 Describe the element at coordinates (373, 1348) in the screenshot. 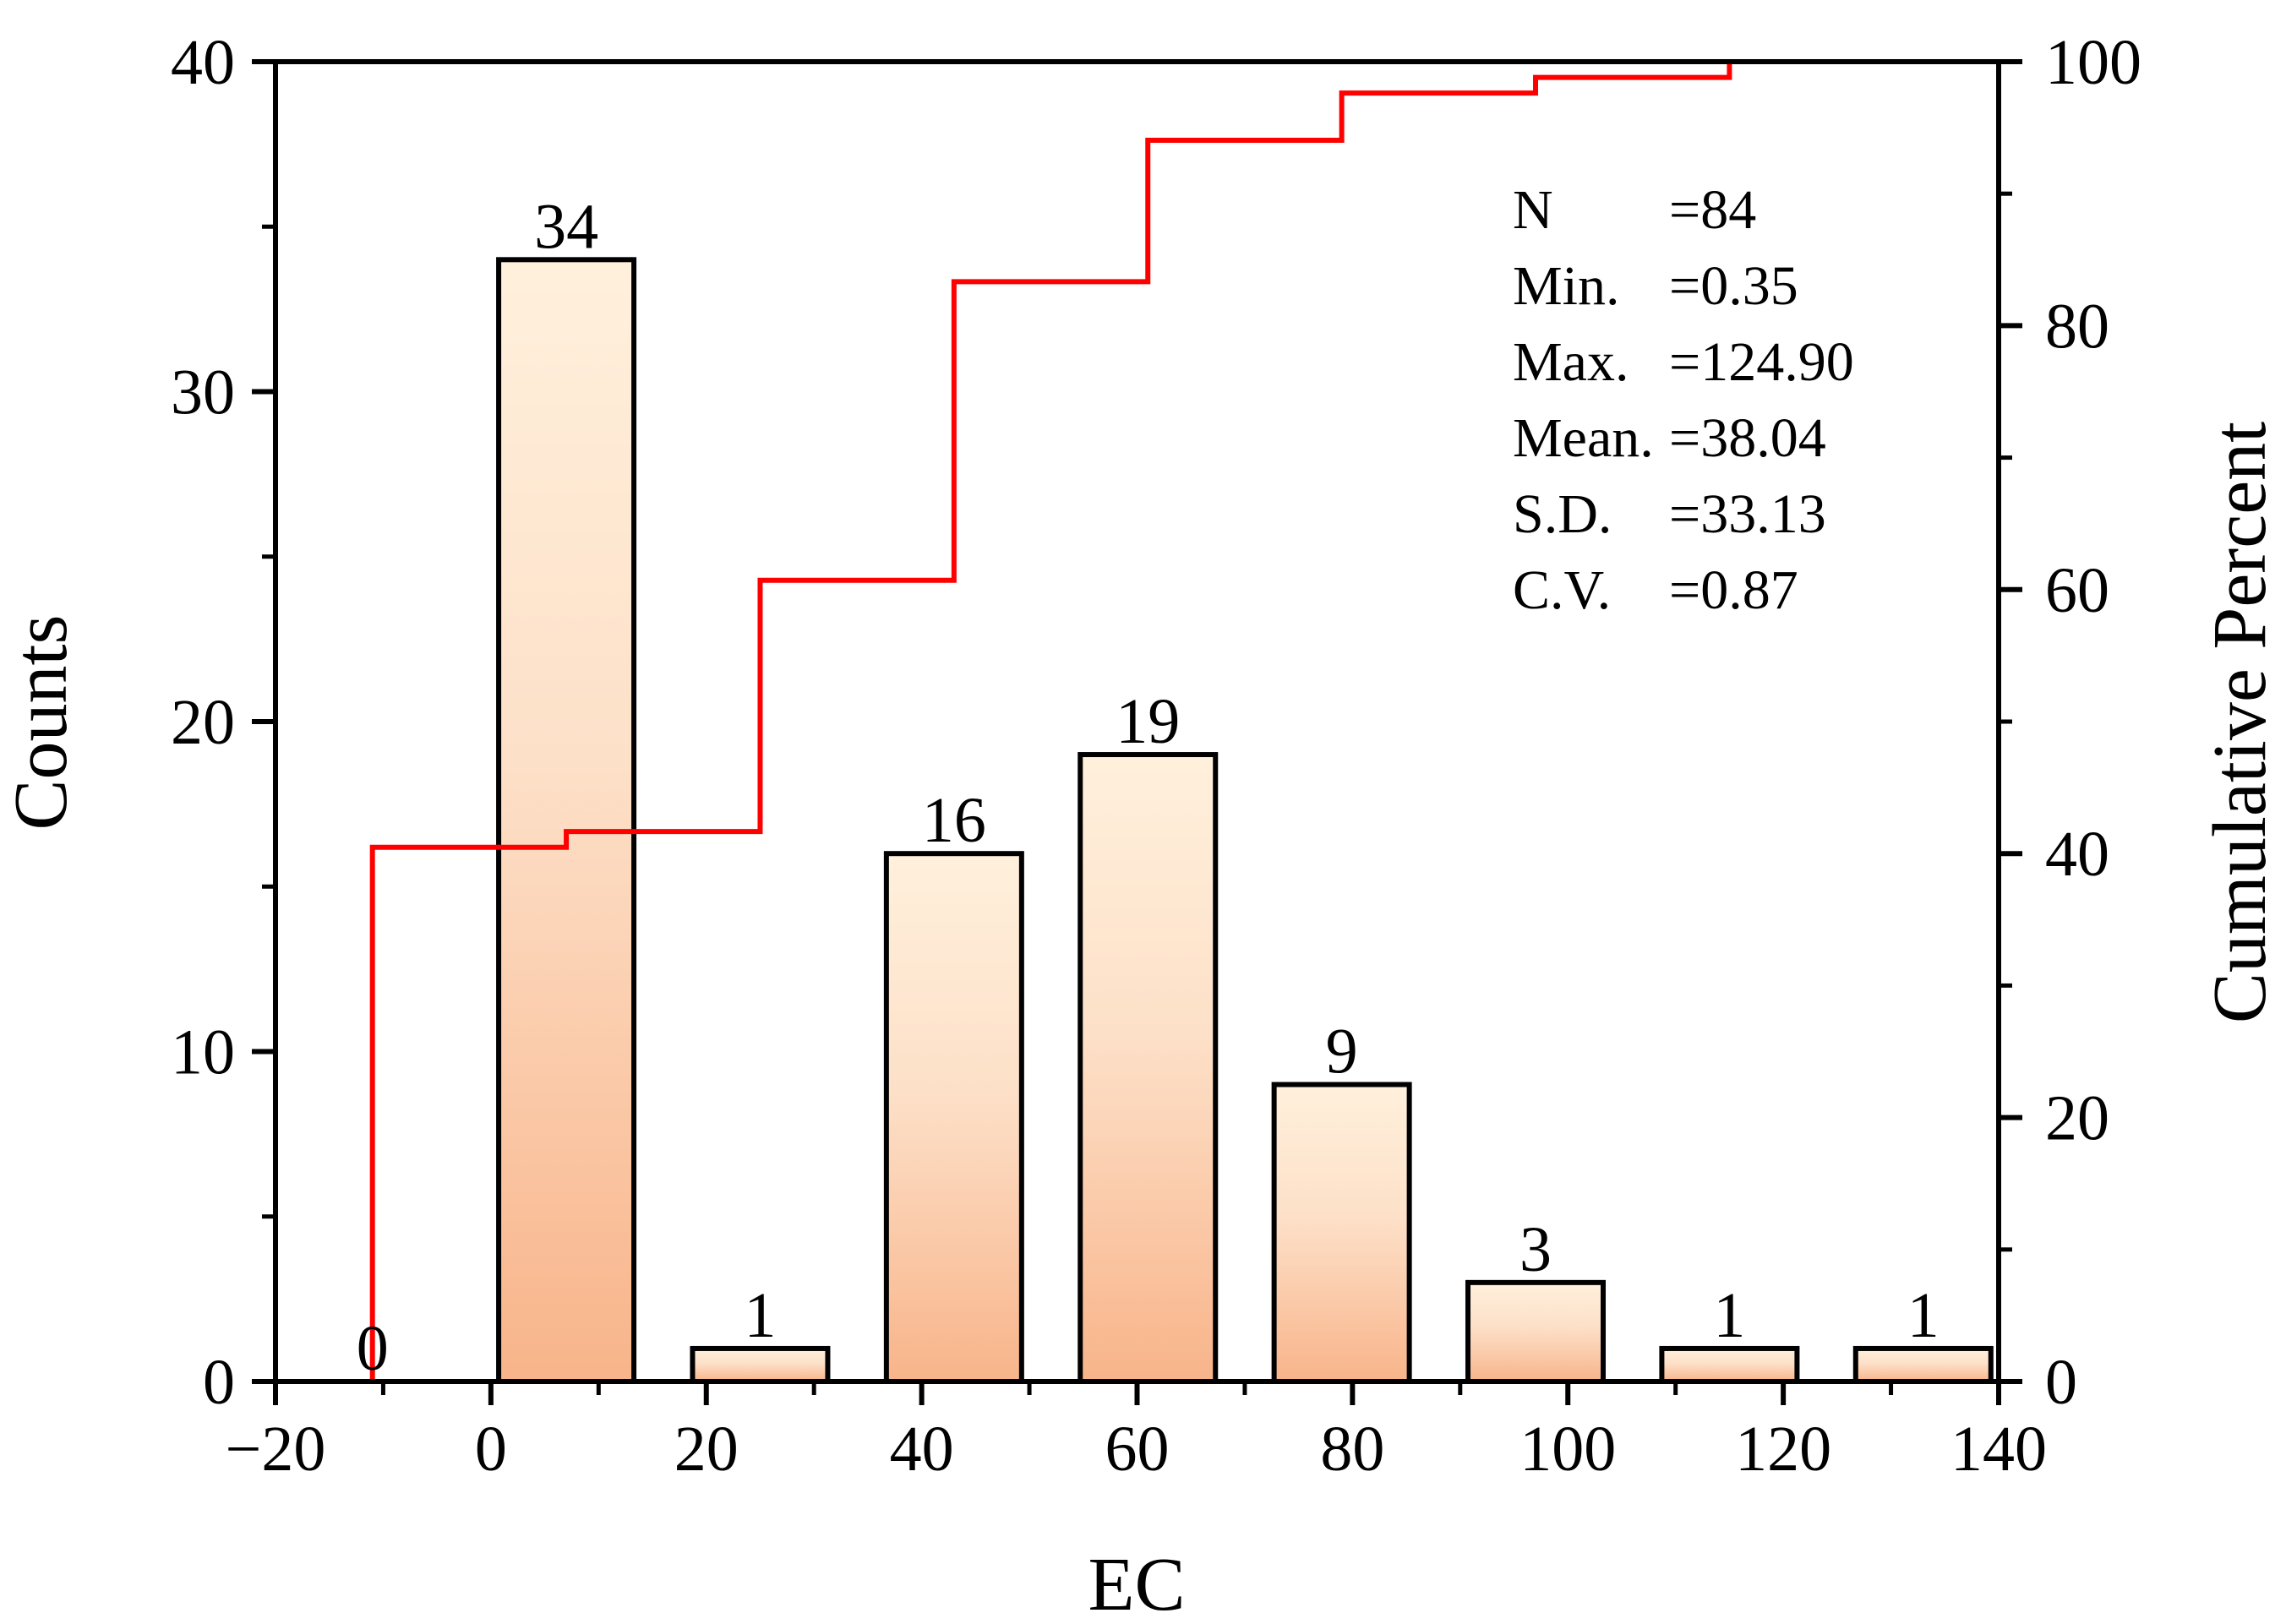

I see `bar-label-0: 0` at that location.